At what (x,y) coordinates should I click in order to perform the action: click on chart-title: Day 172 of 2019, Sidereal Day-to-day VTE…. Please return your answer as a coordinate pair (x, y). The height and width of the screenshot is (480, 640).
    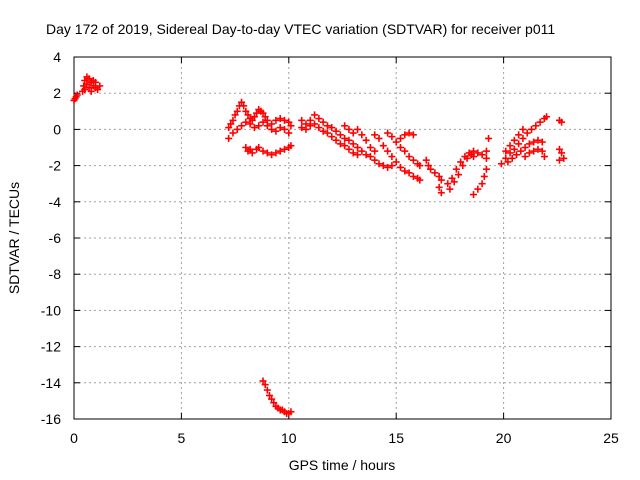
    Looking at the image, I should click on (300, 29).